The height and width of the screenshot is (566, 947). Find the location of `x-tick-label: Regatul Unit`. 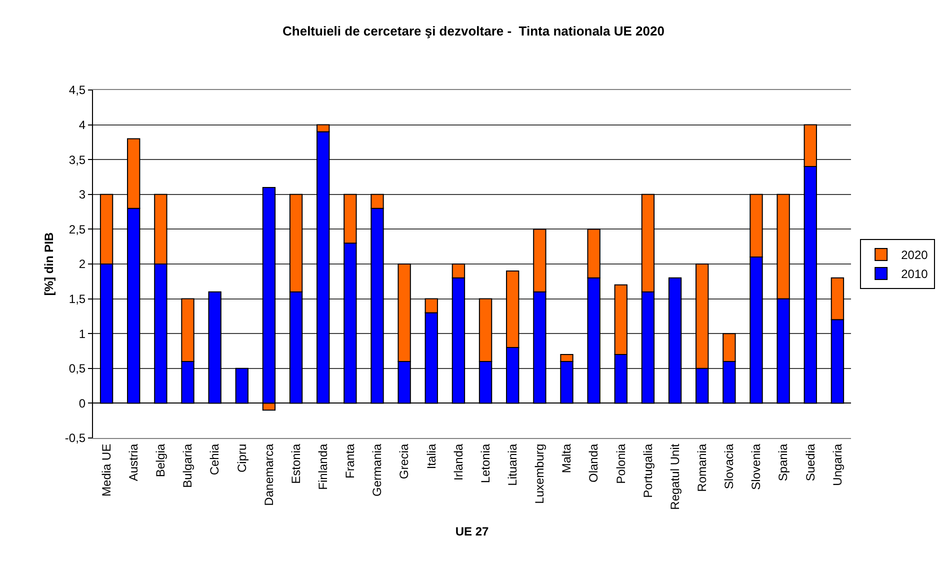

x-tick-label: Regatul Unit is located at coordinates (675, 476).